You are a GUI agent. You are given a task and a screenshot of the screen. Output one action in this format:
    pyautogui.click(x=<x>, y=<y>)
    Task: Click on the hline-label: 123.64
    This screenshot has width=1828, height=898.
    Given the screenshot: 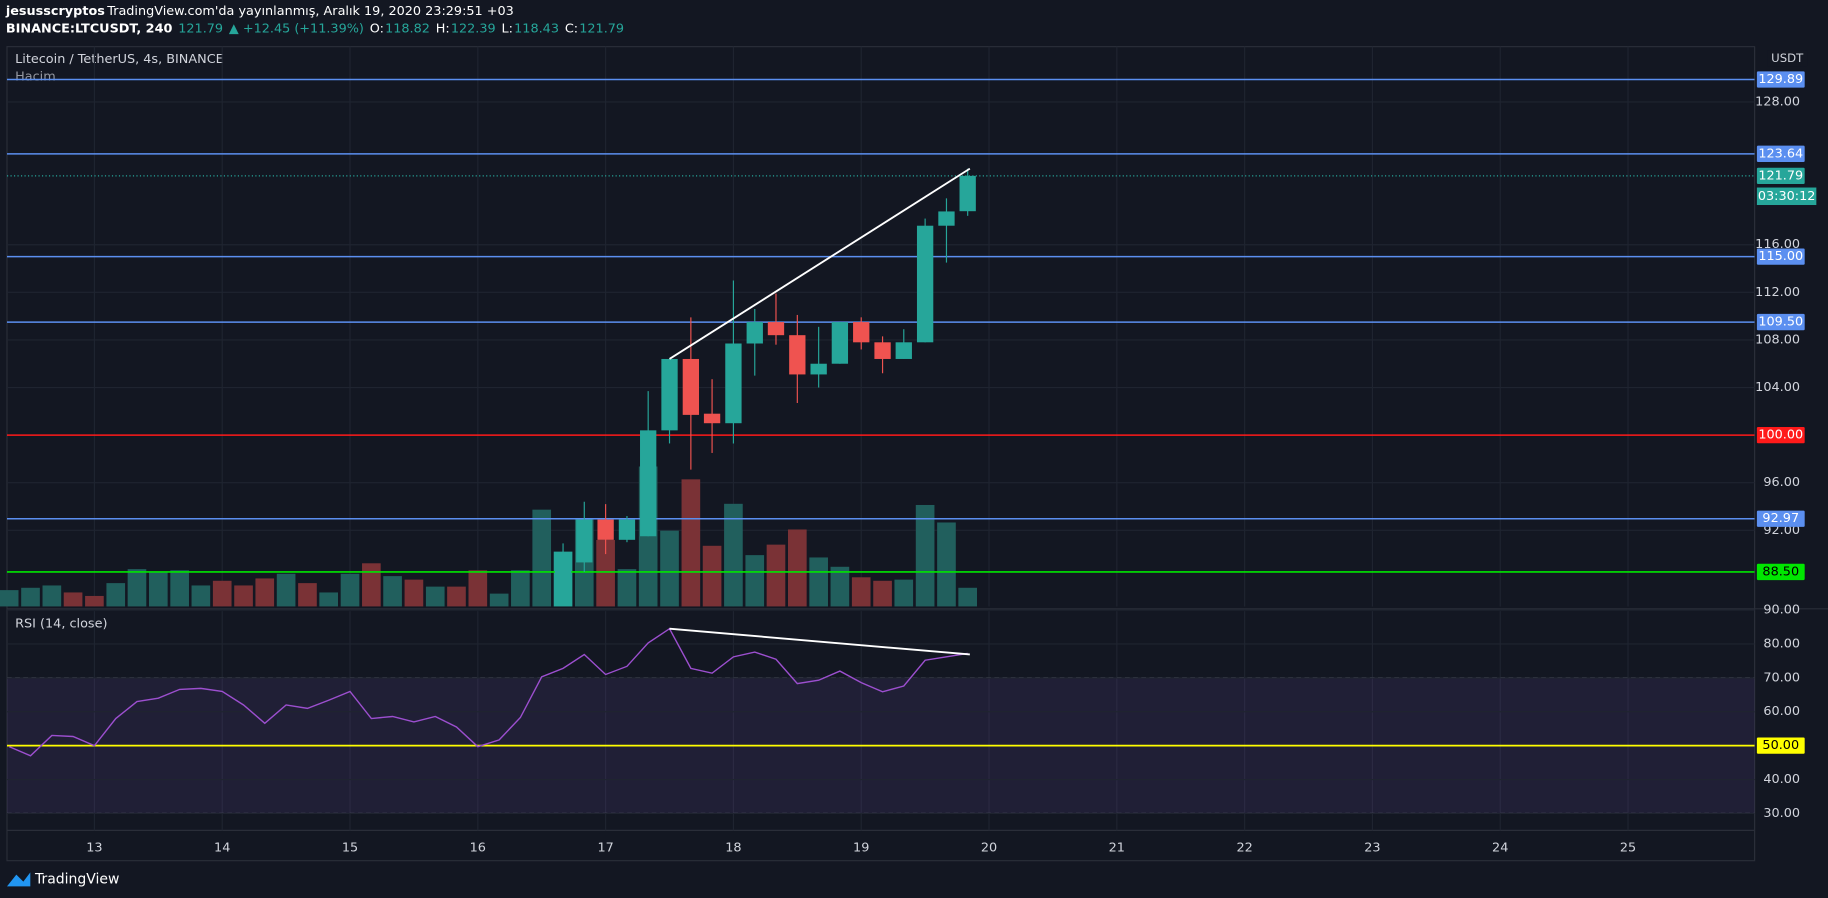 What is the action you would take?
    pyautogui.click(x=1780, y=153)
    